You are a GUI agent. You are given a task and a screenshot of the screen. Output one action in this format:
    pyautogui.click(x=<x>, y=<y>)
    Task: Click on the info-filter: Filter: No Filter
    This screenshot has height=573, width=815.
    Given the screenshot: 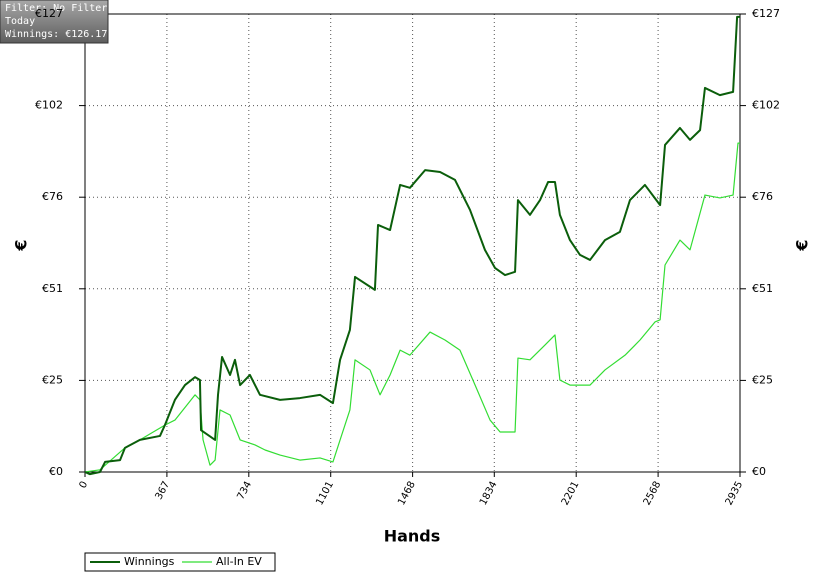 What is the action you would take?
    pyautogui.click(x=56, y=8)
    